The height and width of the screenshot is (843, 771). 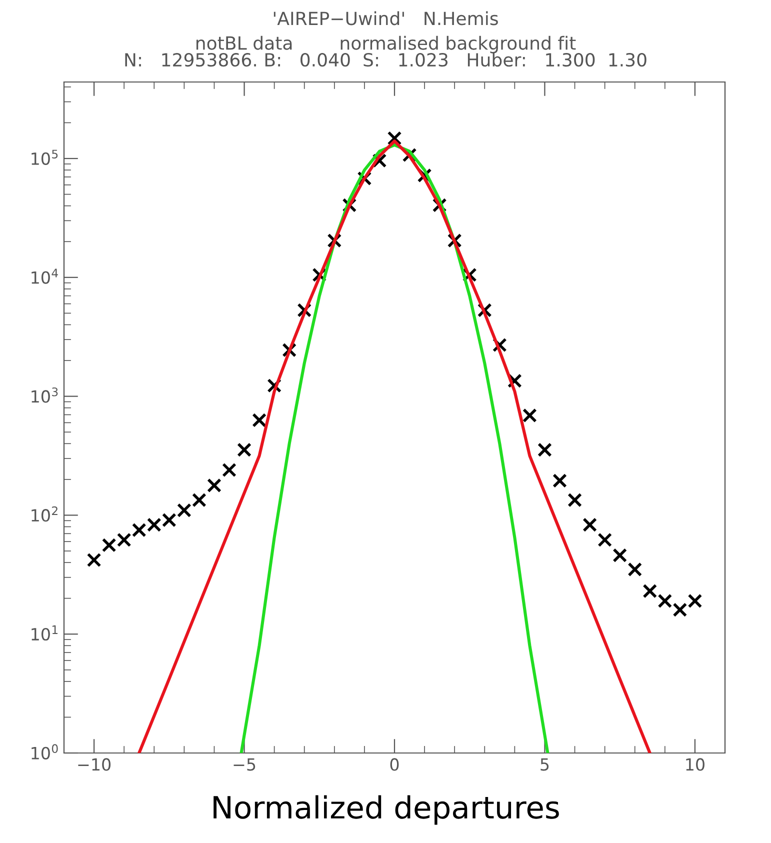 What do you see at coordinates (245, 764) in the screenshot?
I see `x-tick-label: −5` at bounding box center [245, 764].